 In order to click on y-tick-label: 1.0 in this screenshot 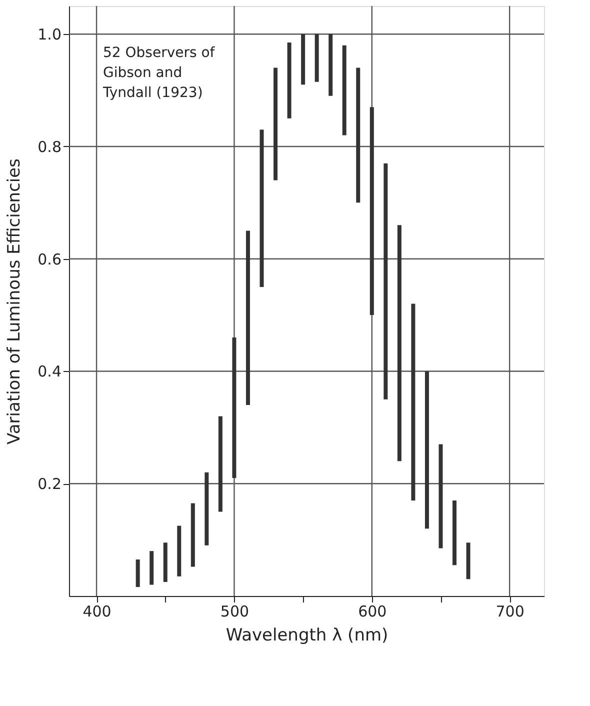, I will do `click(50, 35)`.